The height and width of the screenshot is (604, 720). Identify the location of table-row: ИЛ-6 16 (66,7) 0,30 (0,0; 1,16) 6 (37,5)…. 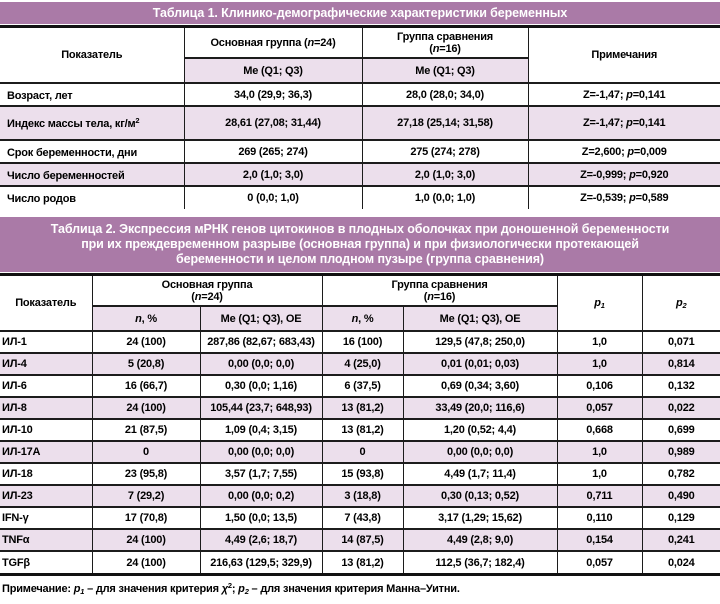
(360, 386).